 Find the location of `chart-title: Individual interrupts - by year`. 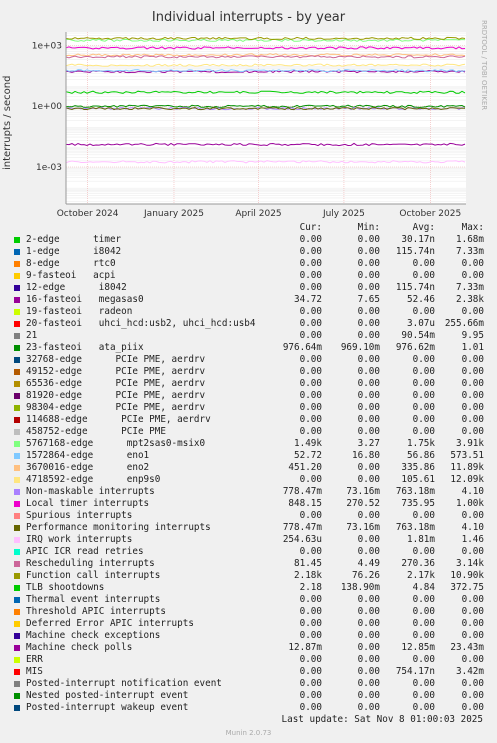

chart-title: Individual interrupts - by year is located at coordinates (248, 17).